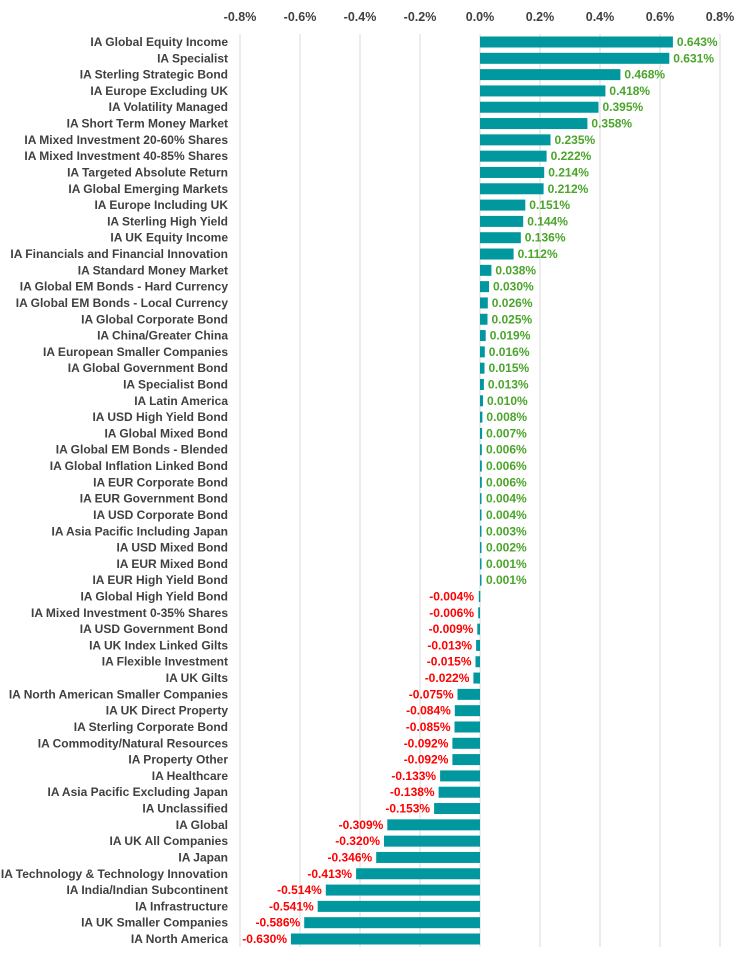 The width and height of the screenshot is (750, 965). Describe the element at coordinates (154, 597) in the screenshot. I see `category-label: IA Global High Yield Bond` at that location.